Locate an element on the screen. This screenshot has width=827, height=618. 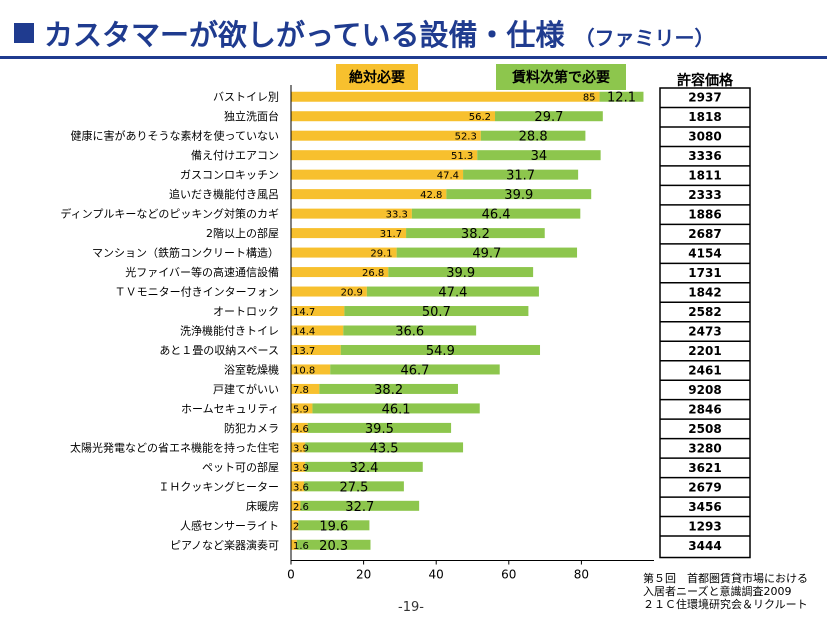
x-tick-label: 20 is located at coordinates (363, 575).